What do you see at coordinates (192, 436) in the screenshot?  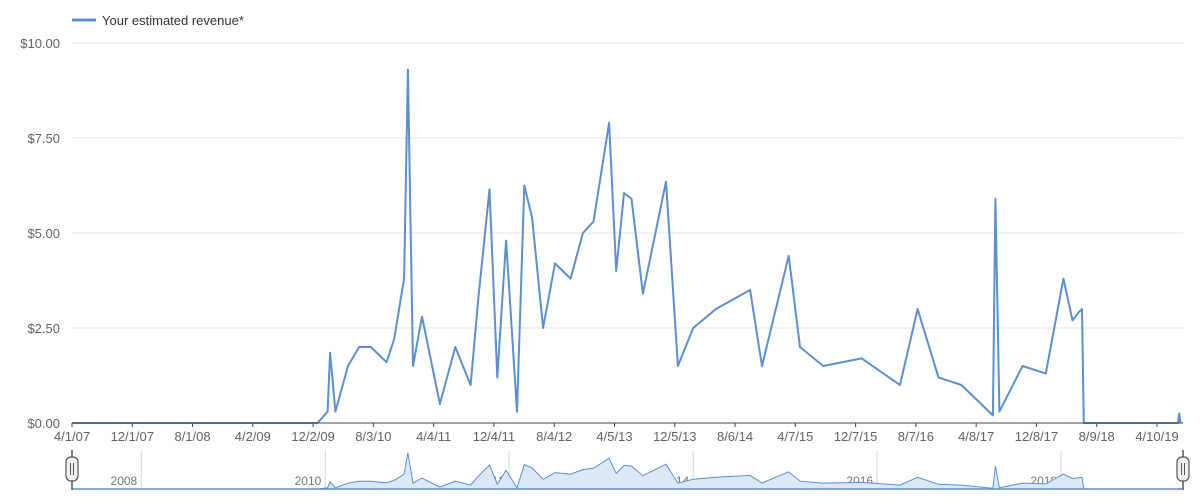 I see `x-tick-label: 8/1/08` at bounding box center [192, 436].